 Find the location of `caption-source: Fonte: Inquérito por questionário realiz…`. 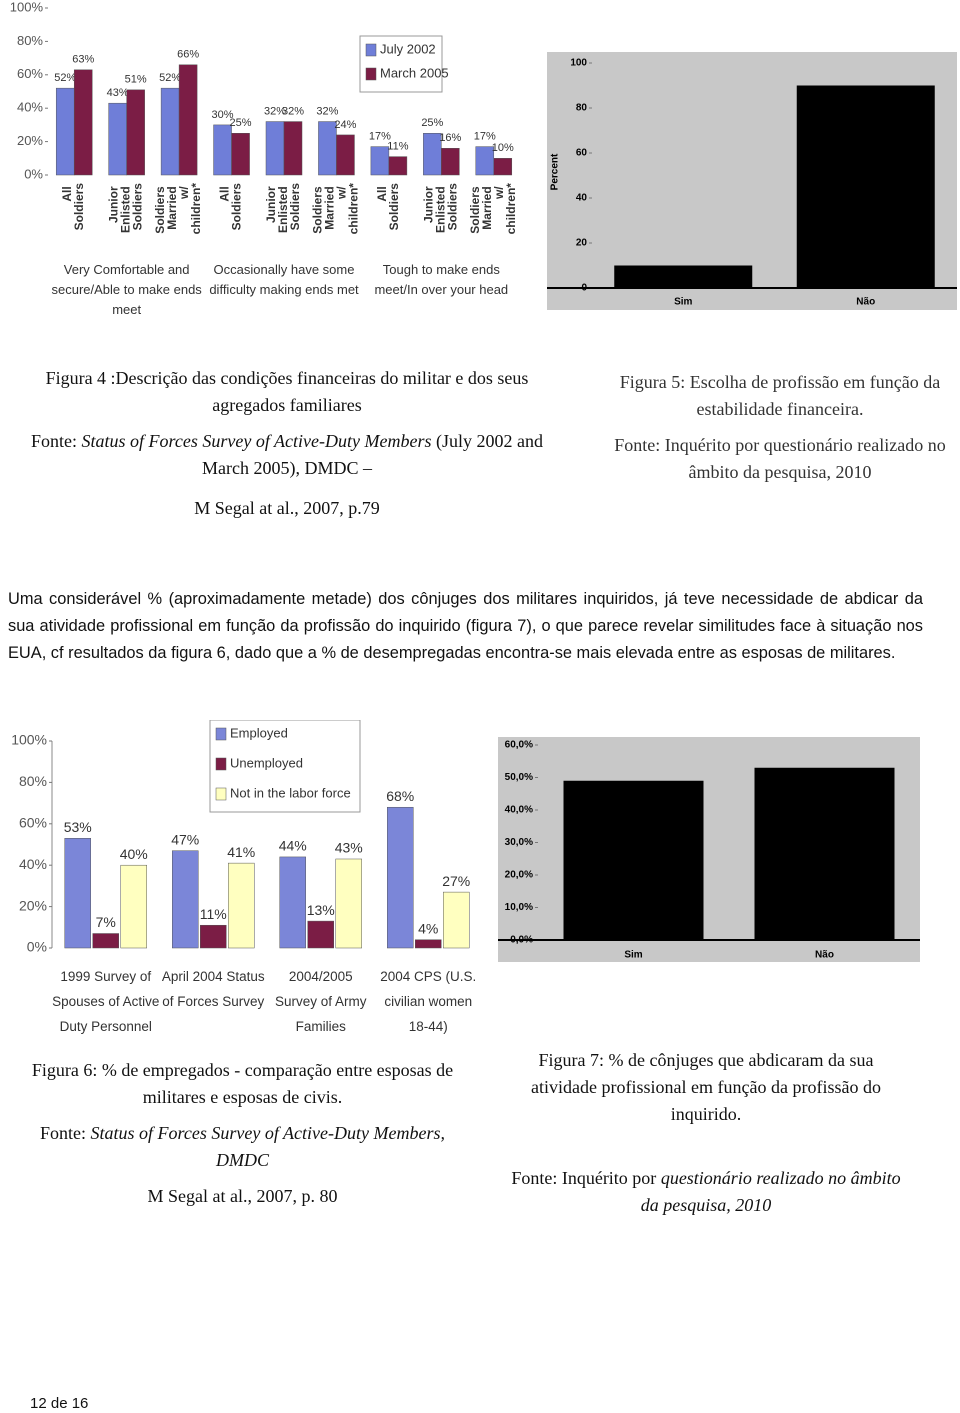

caption-source: Fonte: Inquérito por questionário realiz… is located at coordinates (706, 1192).